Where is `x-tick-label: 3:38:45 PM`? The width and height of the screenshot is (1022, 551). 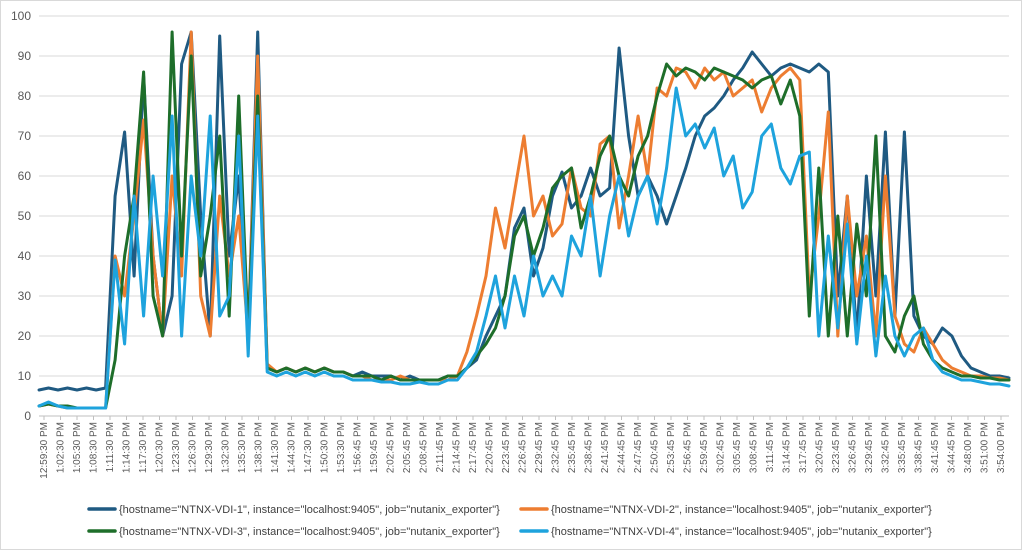 x-tick-label: 3:38:45 PM is located at coordinates (919, 447).